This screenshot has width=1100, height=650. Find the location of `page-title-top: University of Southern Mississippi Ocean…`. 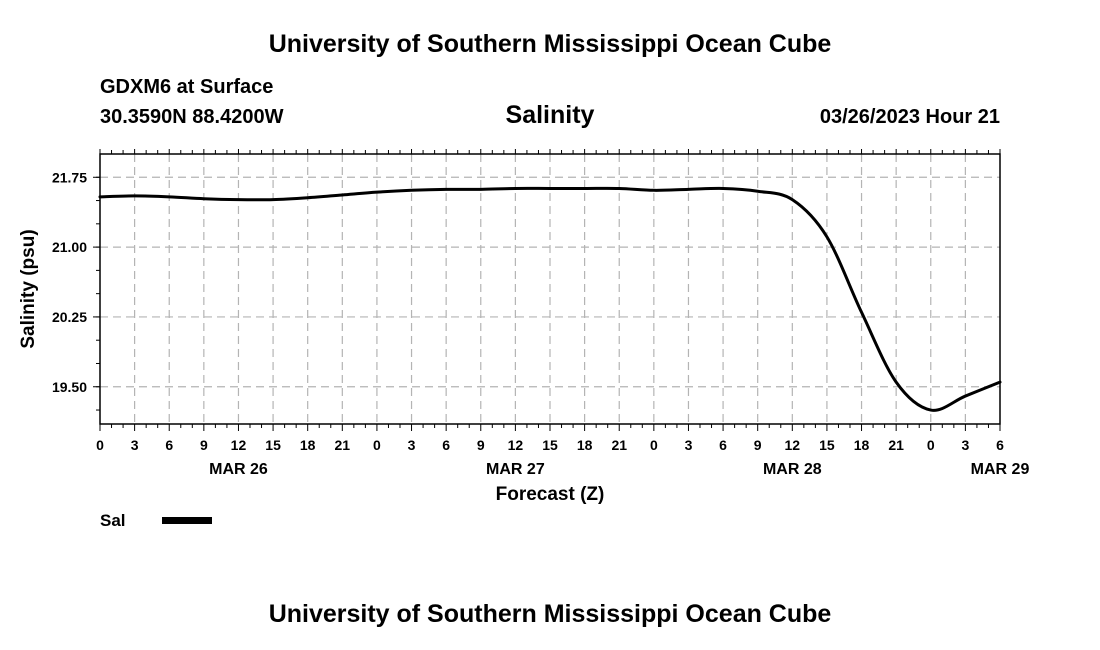

page-title-top: University of Southern Mississippi Ocean… is located at coordinates (550, 44).